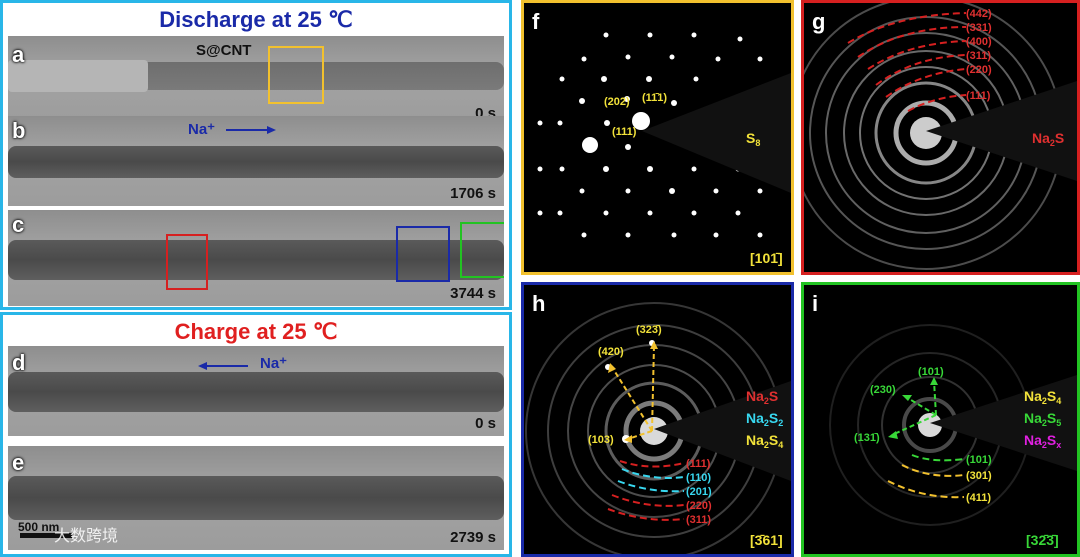 The width and height of the screenshot is (1080, 557). Describe the element at coordinates (867, 438) in the screenshot. I see `label-131: (131̄)` at that location.